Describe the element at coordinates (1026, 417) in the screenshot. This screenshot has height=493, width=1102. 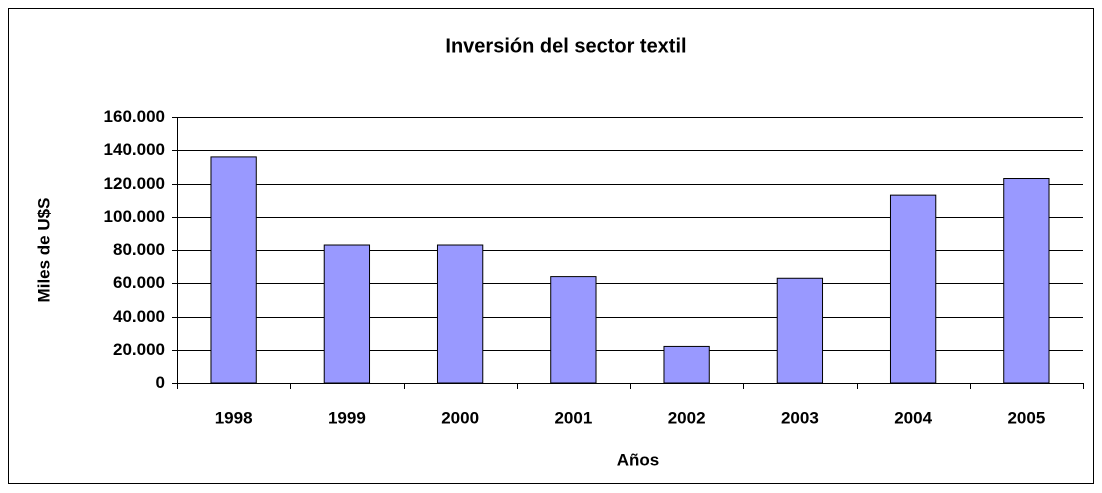
I see `x-tick-label: 2005` at that location.